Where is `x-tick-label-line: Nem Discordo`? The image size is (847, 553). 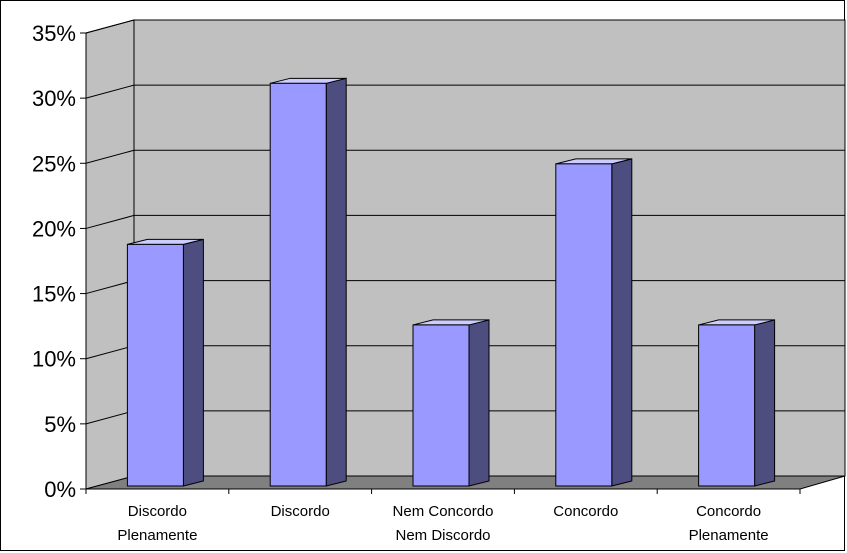 x-tick-label-line: Nem Discordo is located at coordinates (442, 535).